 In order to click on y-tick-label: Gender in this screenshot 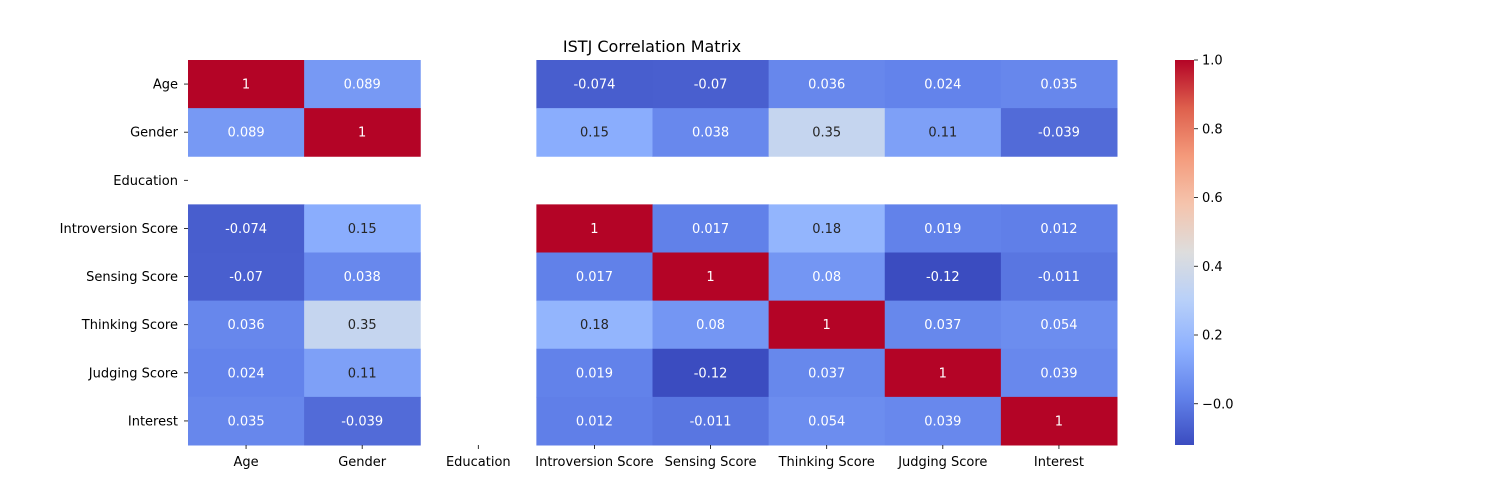, I will do `click(154, 133)`.